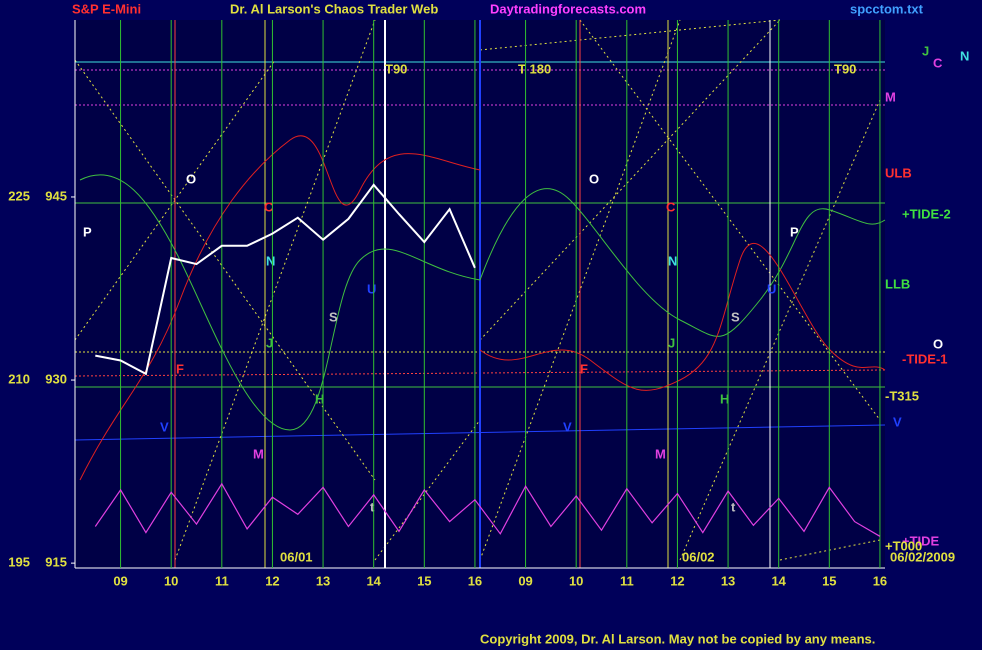  Describe the element at coordinates (938, 343) in the screenshot. I see `right-label: O` at that location.